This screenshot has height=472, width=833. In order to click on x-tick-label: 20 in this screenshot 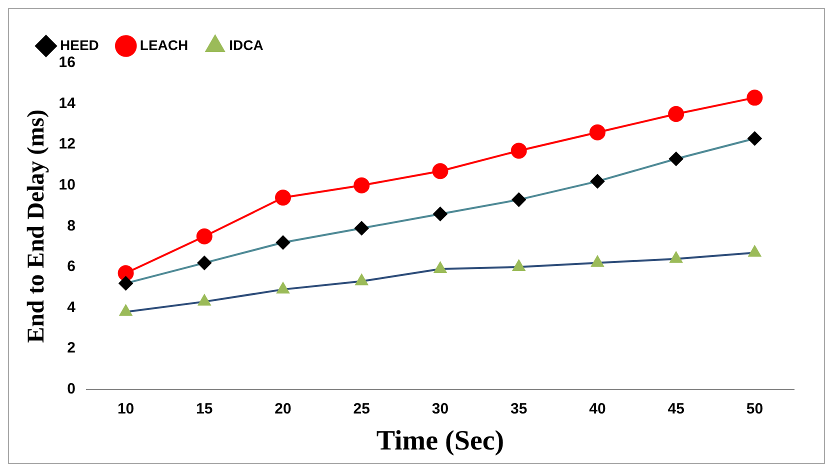, I will do `click(283, 409)`.